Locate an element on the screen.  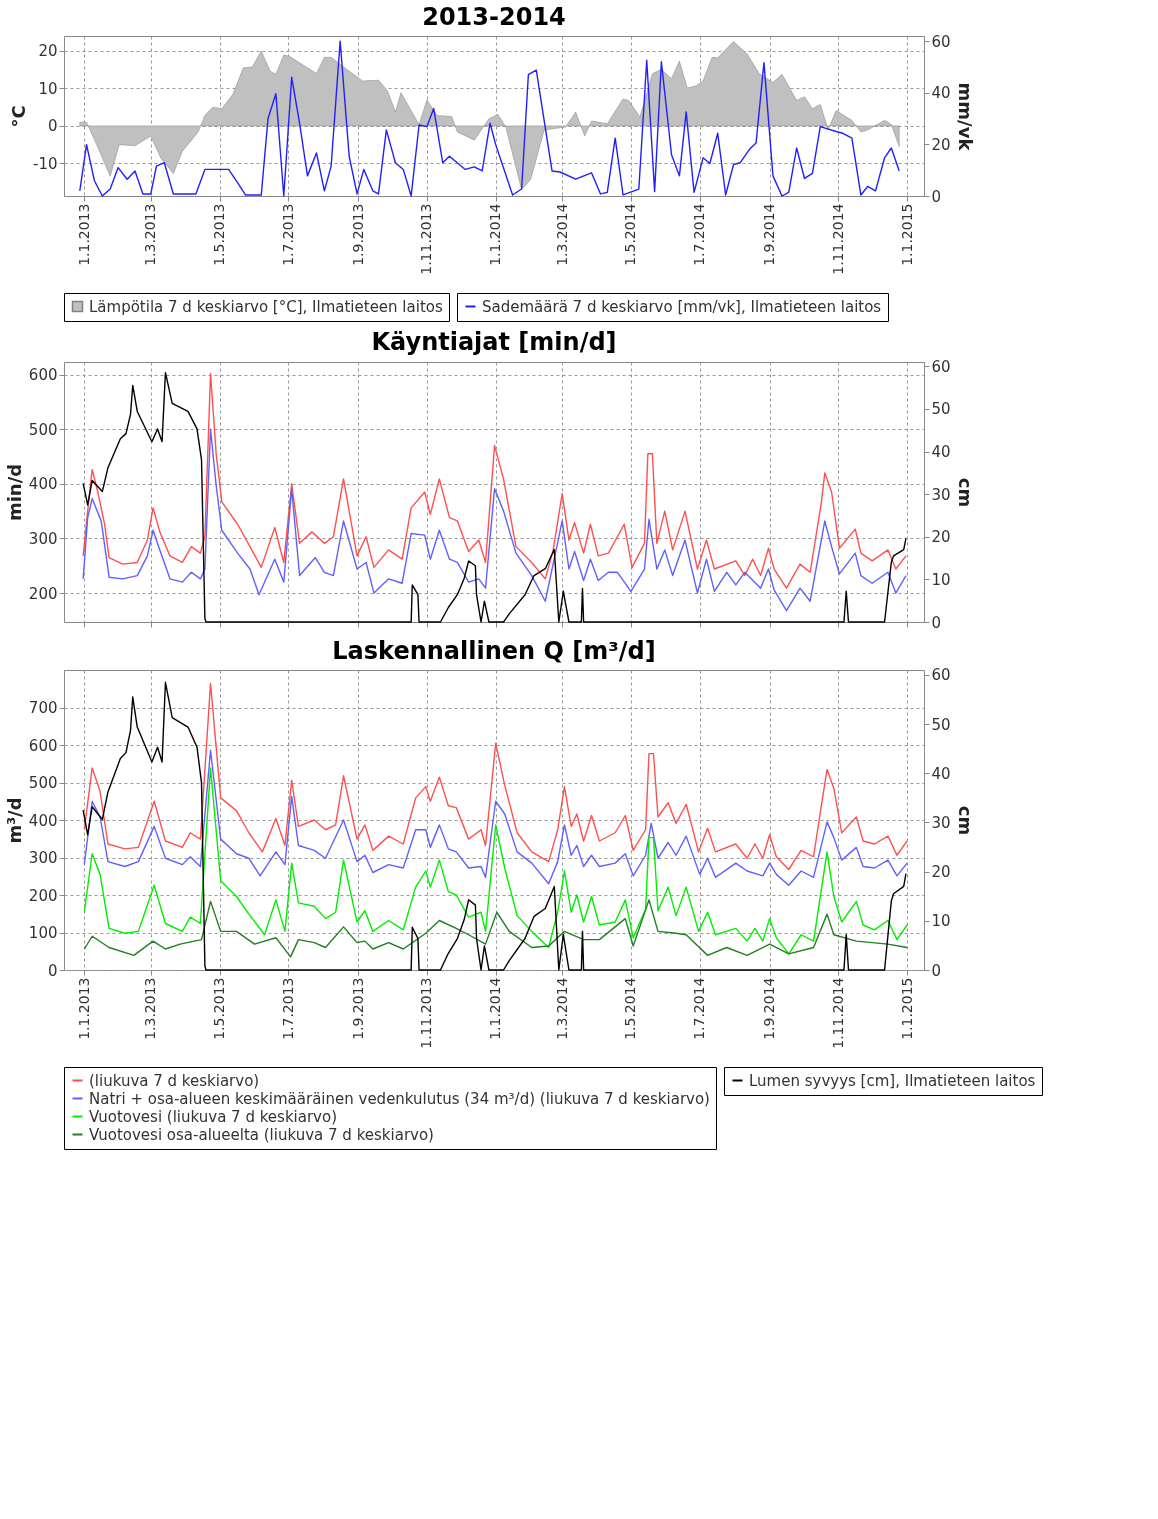
chart-title: 2013-2014 is located at coordinates (494, 17).